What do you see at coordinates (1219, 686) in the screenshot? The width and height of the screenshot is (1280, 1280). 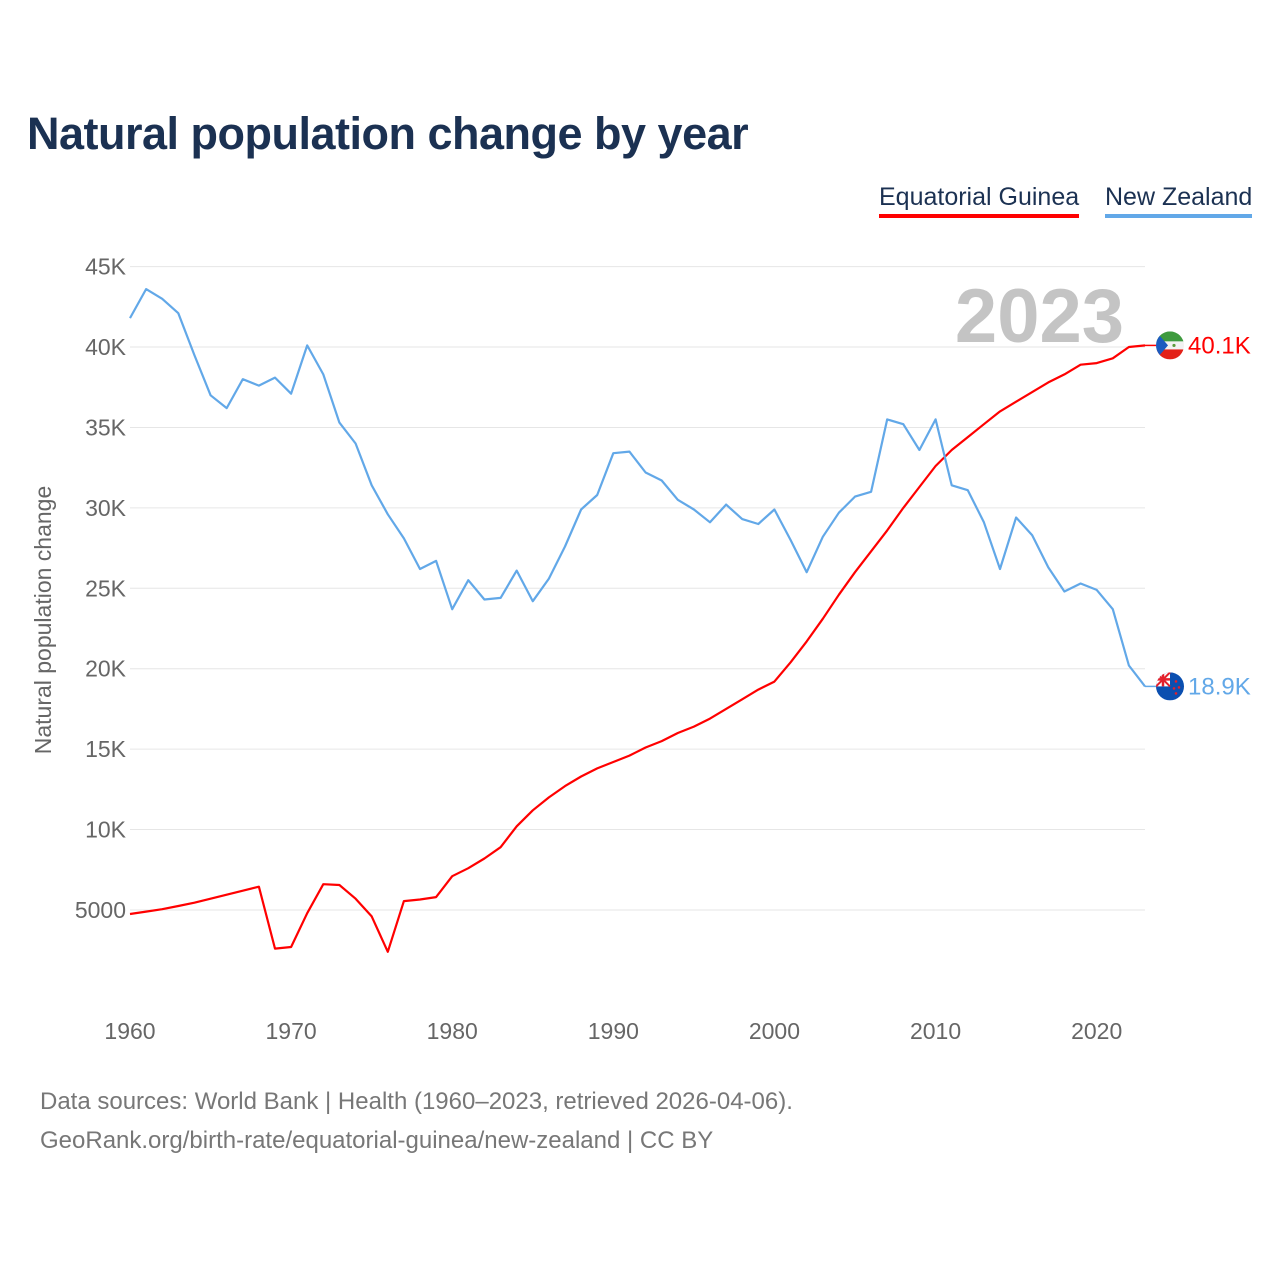 I see `end-value-label: 18.9K` at bounding box center [1219, 686].